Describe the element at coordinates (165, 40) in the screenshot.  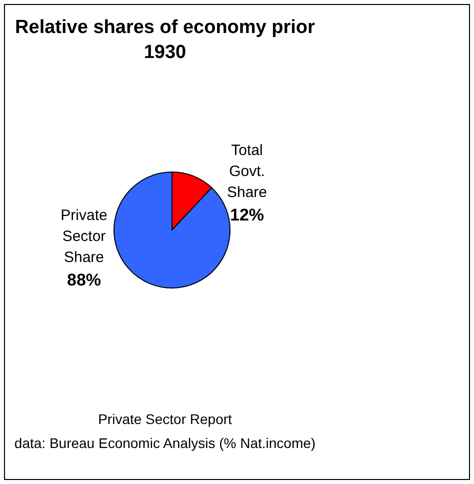
I see `chart-title: Relative shares of economy prior 1930` at that location.